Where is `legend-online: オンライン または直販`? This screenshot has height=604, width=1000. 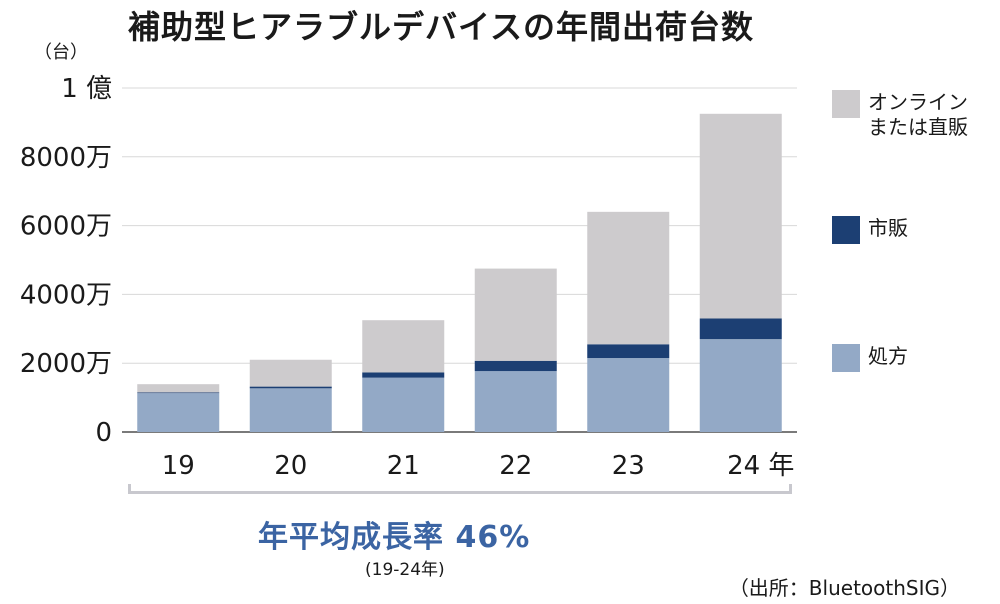
legend-online: オンライン または直販 is located at coordinates (900, 115).